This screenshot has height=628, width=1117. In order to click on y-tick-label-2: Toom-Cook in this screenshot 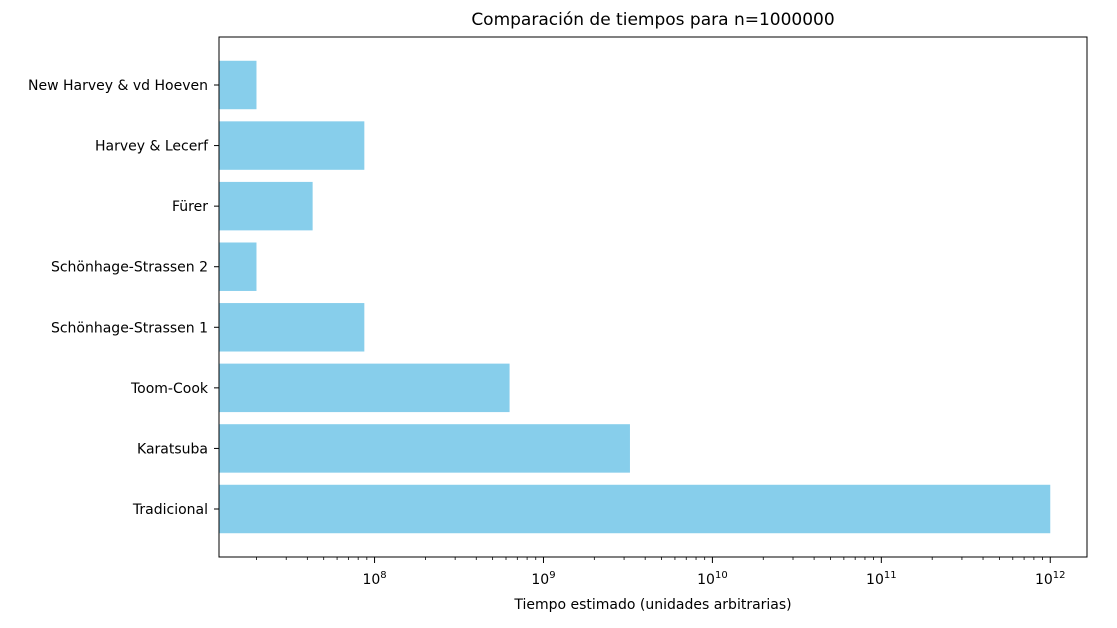, I will do `click(169, 389)`.